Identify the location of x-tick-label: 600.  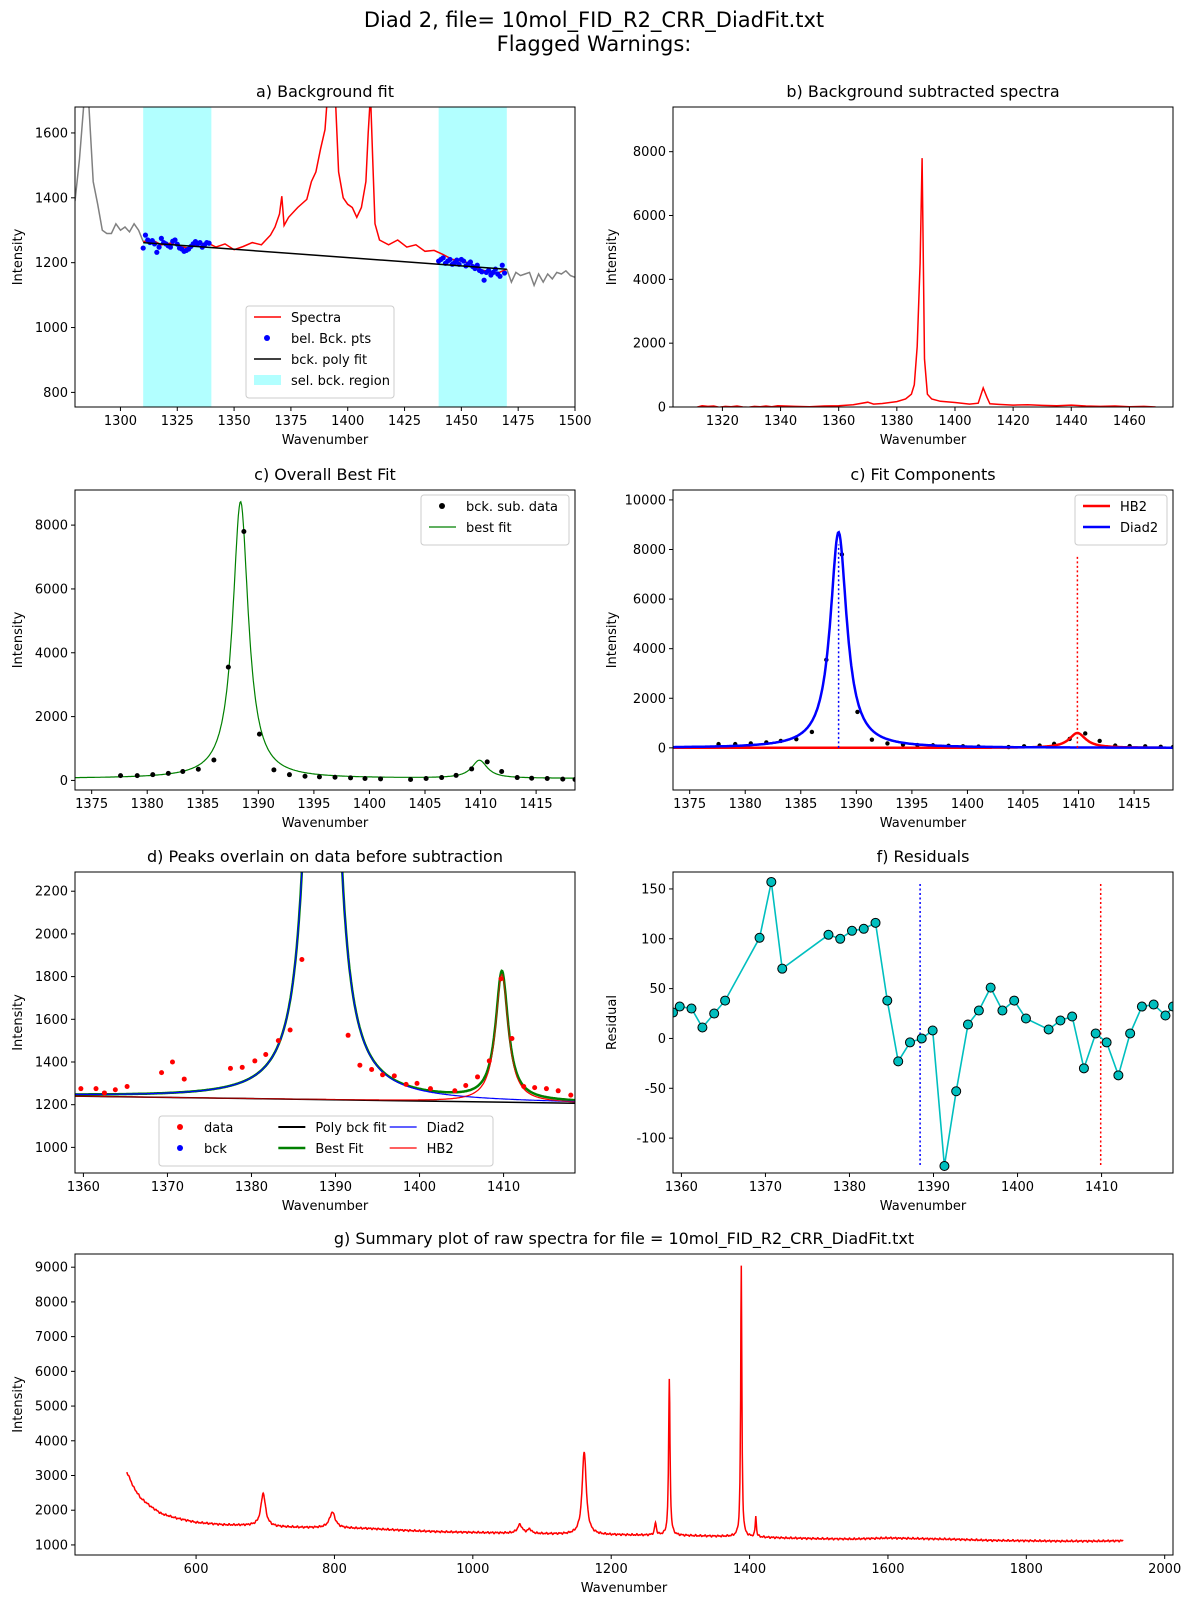
(196, 1569).